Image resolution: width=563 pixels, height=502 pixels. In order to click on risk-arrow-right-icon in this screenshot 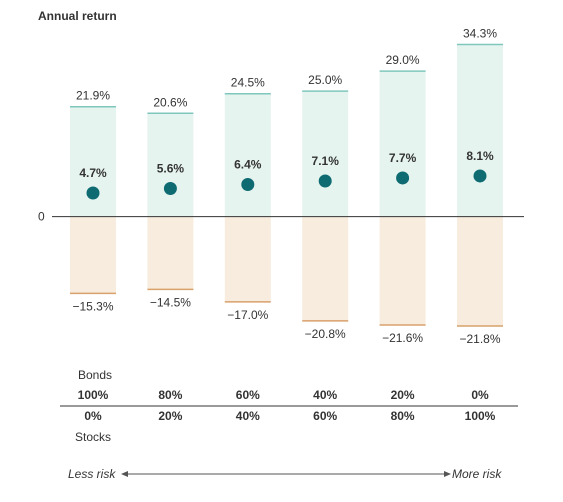, I will do `click(447, 474)`.